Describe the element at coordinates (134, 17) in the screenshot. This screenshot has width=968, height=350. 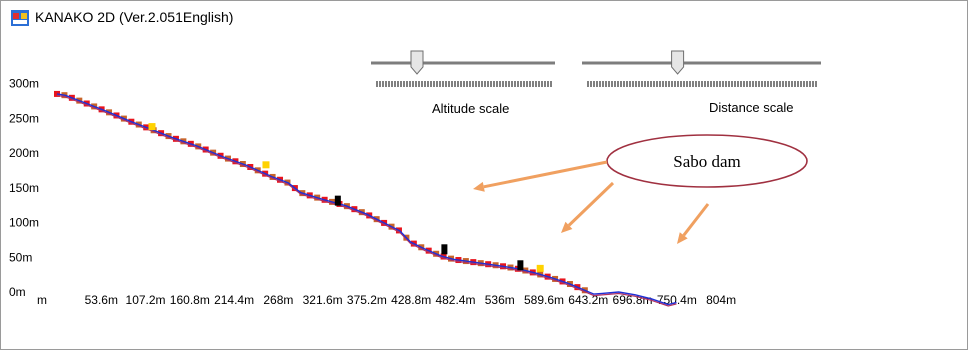
I see `window-title: KANAKO 2D (Ver.2.051English)` at that location.